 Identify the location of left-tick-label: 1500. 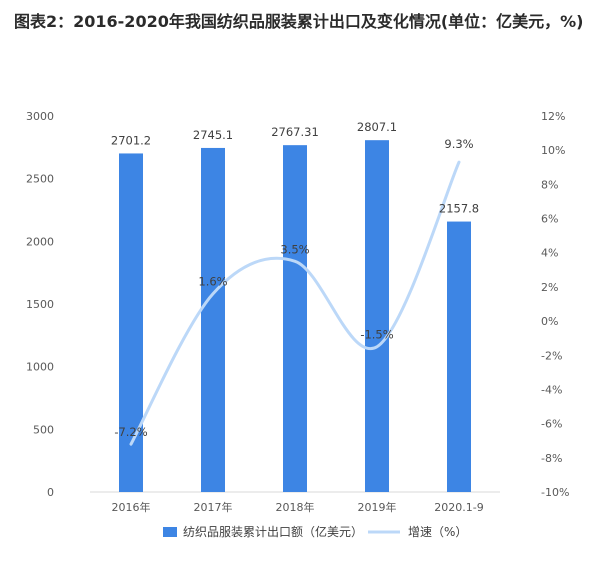
(40, 304).